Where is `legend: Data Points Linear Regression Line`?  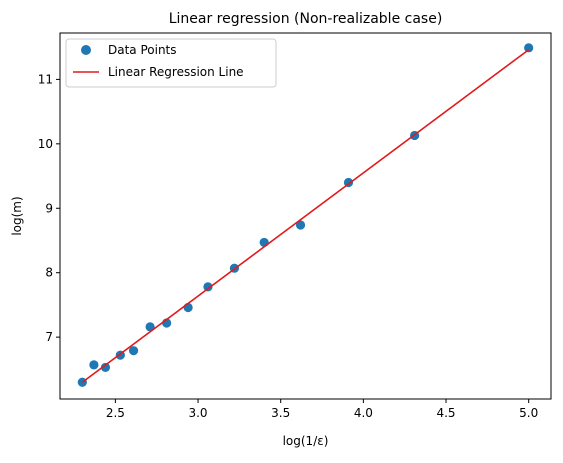 legend: Data Points Linear Regression Line is located at coordinates (171, 63).